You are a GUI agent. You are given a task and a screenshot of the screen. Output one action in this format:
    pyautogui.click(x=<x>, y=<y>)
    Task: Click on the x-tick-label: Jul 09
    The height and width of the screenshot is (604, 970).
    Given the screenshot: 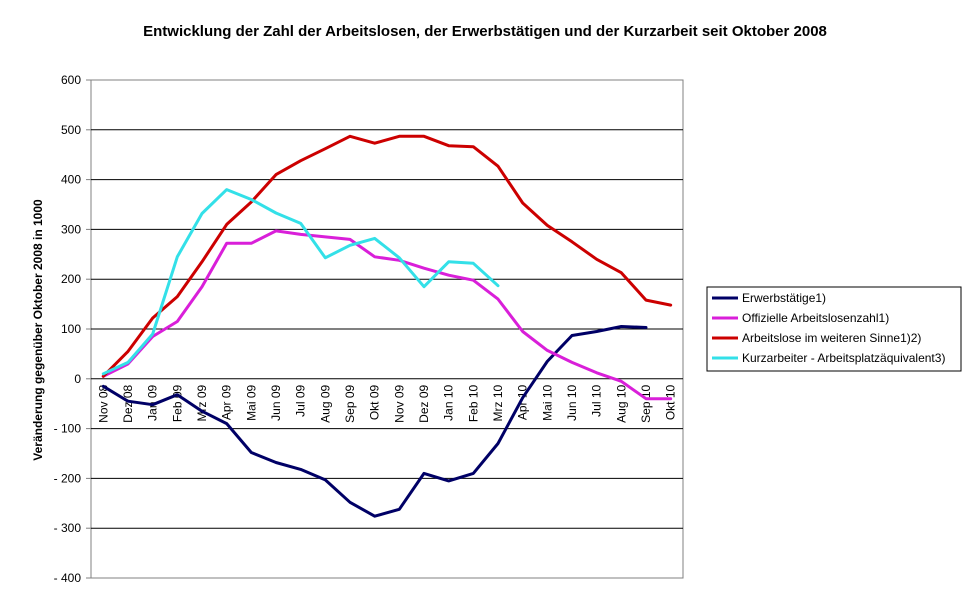 What is the action you would take?
    pyautogui.click(x=301, y=400)
    